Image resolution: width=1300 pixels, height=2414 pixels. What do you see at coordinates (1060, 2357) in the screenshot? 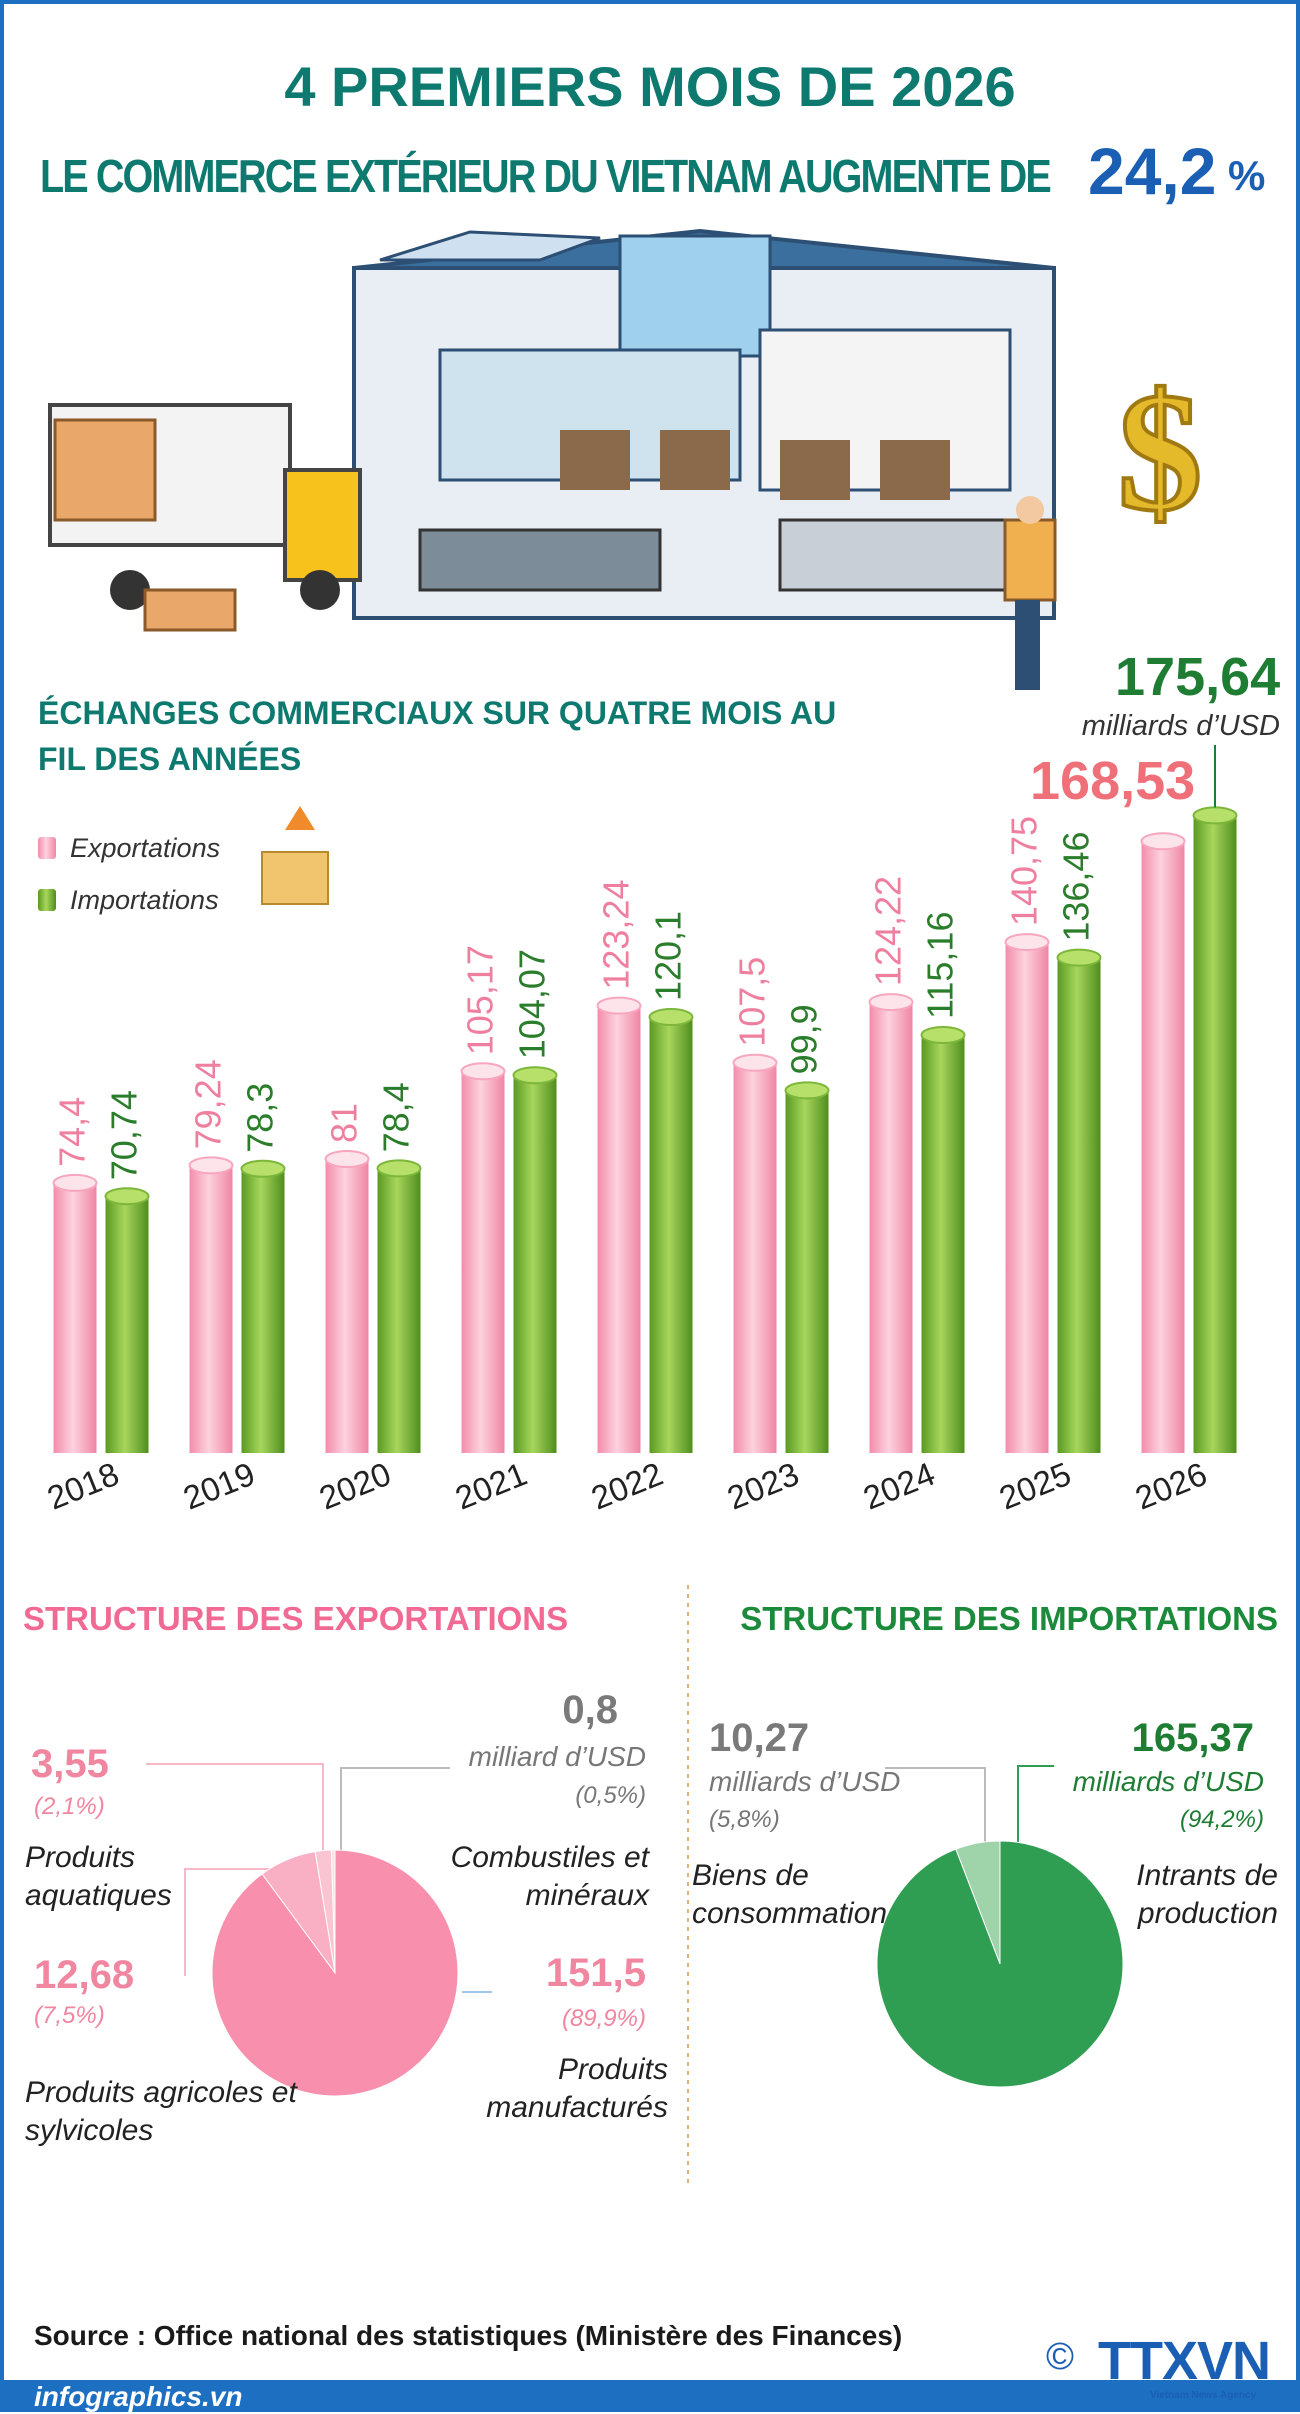
I see `copyright: ©` at bounding box center [1060, 2357].